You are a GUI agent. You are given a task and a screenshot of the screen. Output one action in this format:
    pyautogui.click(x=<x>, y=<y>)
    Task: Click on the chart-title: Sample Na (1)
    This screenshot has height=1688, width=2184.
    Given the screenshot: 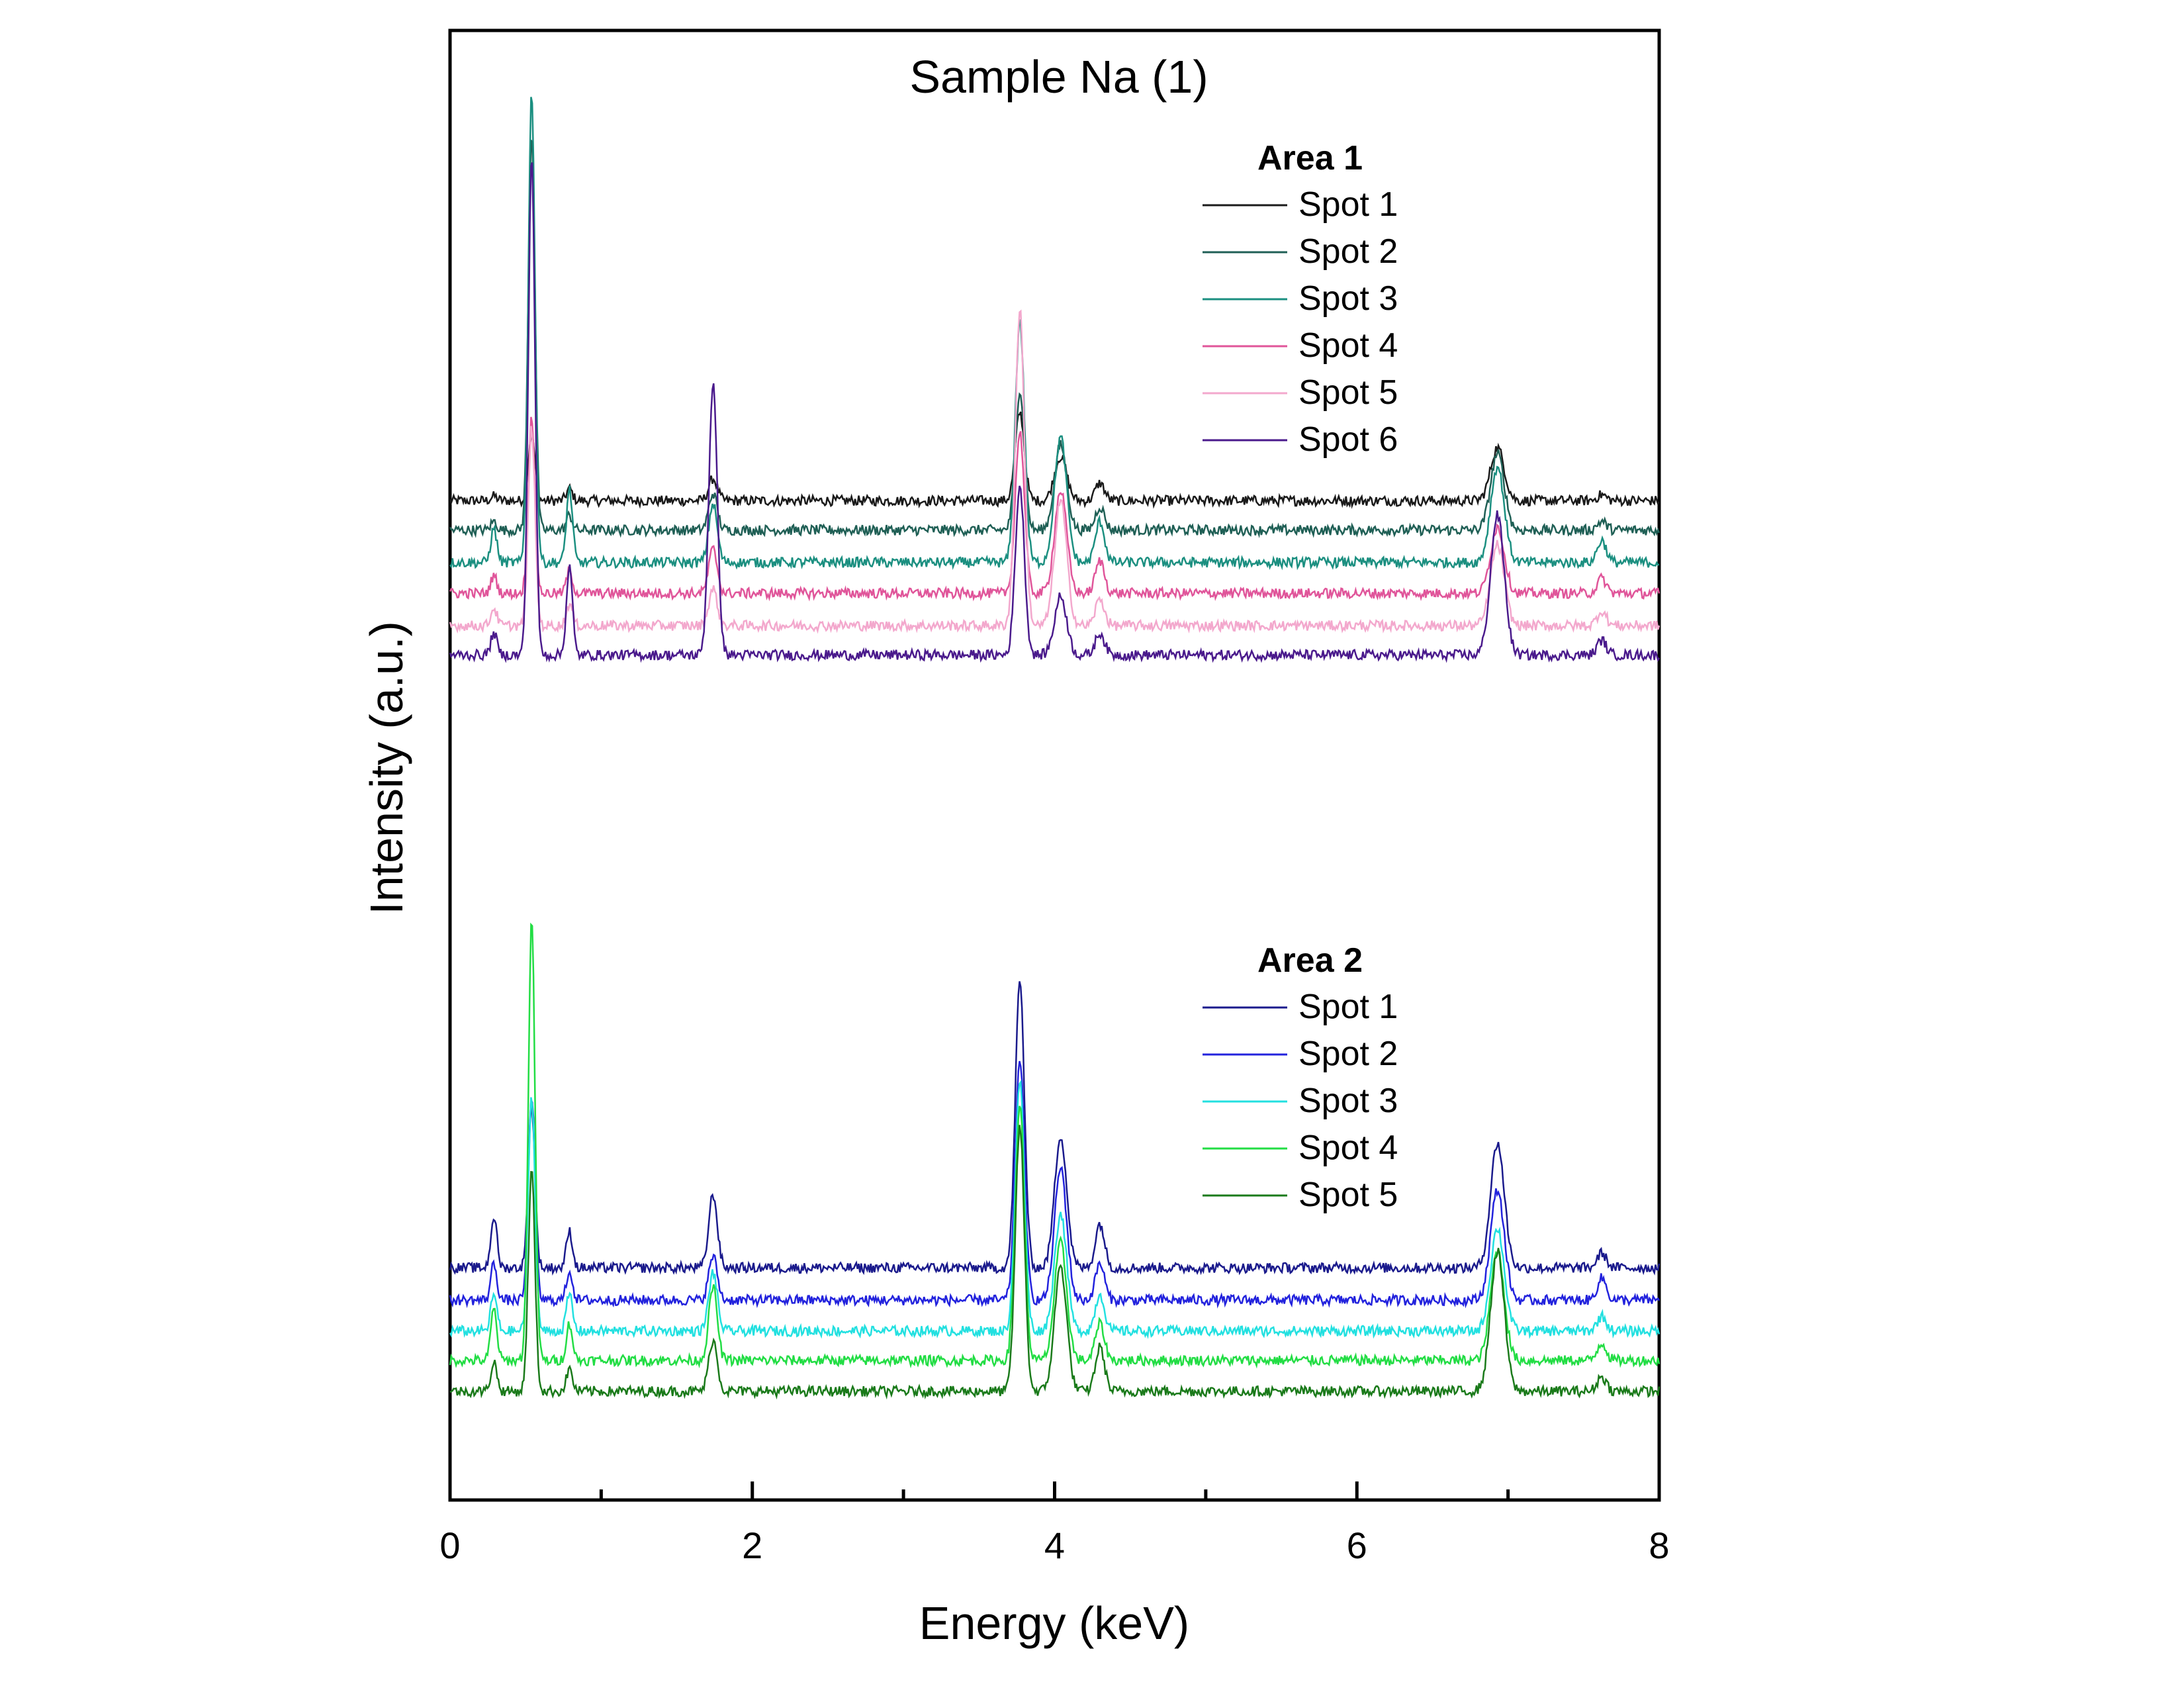 What is the action you would take?
    pyautogui.click(x=1058, y=77)
    